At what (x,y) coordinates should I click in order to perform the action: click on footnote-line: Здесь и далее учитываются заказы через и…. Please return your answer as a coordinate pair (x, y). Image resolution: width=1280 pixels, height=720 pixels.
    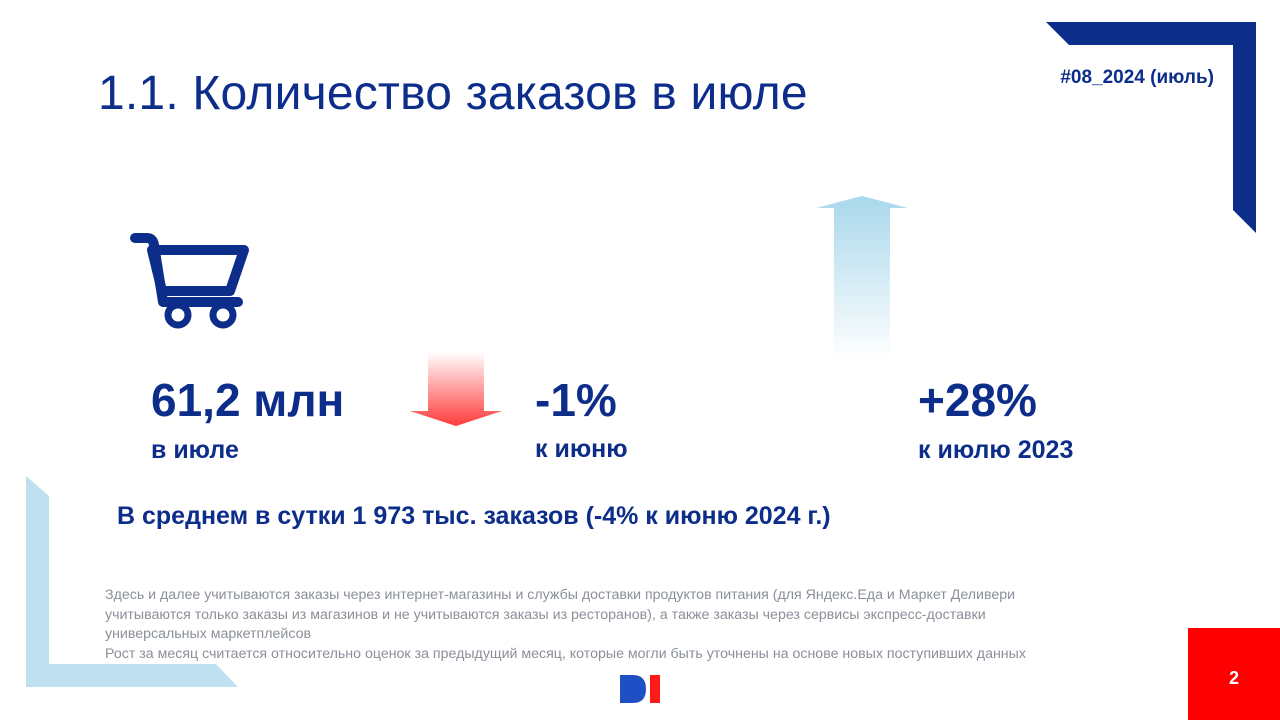
    Looking at the image, I should click on (560, 595).